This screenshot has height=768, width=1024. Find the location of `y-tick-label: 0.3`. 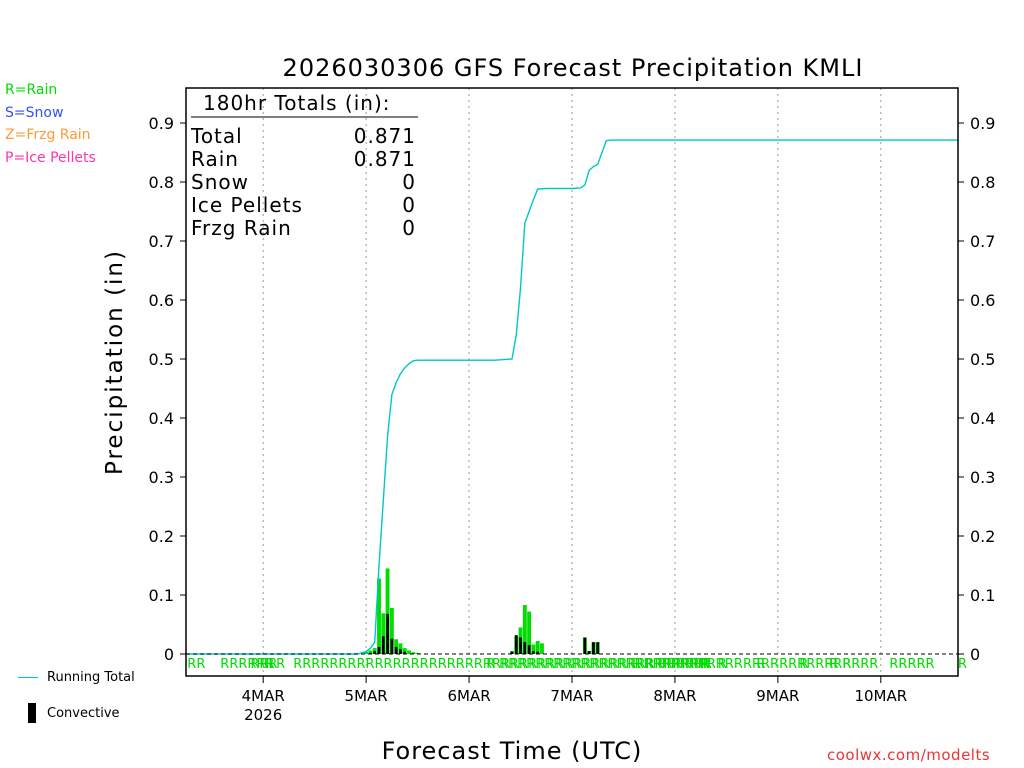

y-tick-label: 0.3 is located at coordinates (161, 477).